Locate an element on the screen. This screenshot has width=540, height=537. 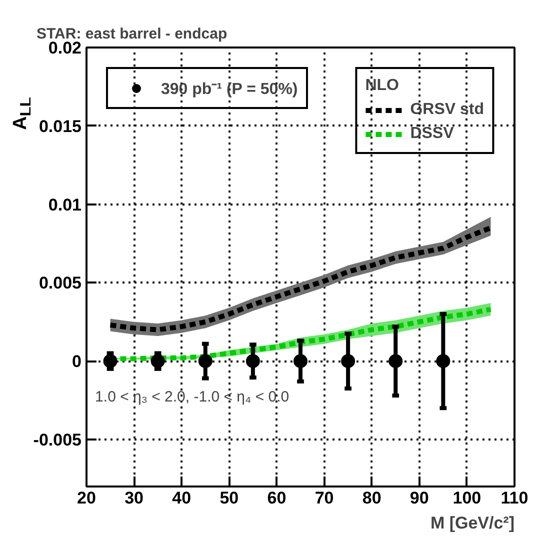
x-tick-label: 30 is located at coordinates (134, 498).